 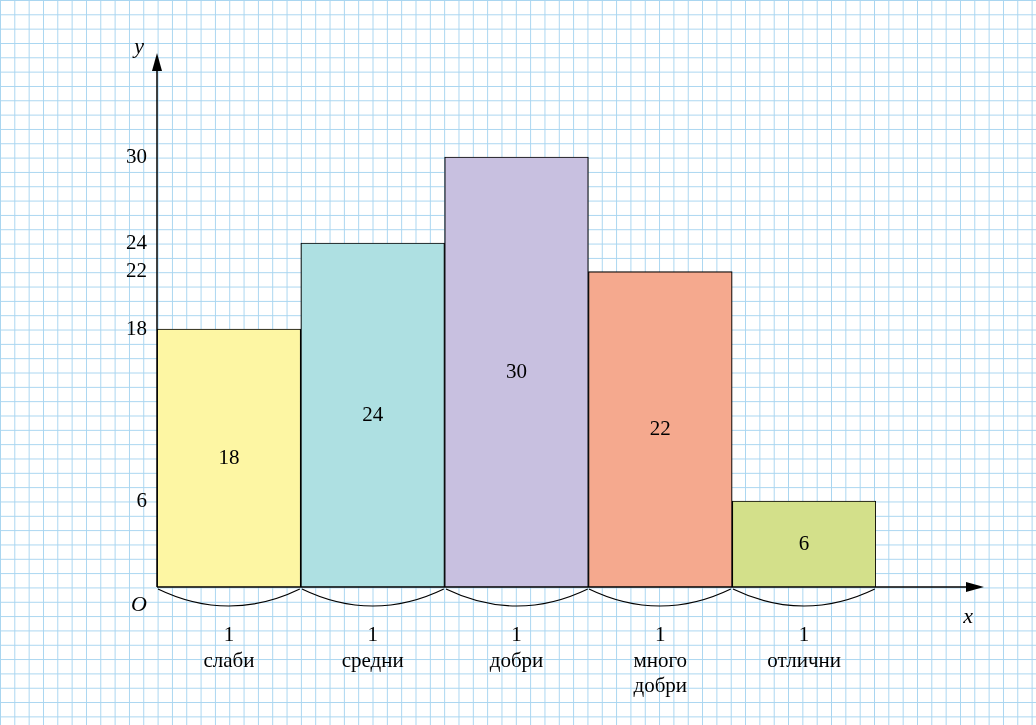 What do you see at coordinates (136, 327) in the screenshot?
I see `y-tick-label: 18` at bounding box center [136, 327].